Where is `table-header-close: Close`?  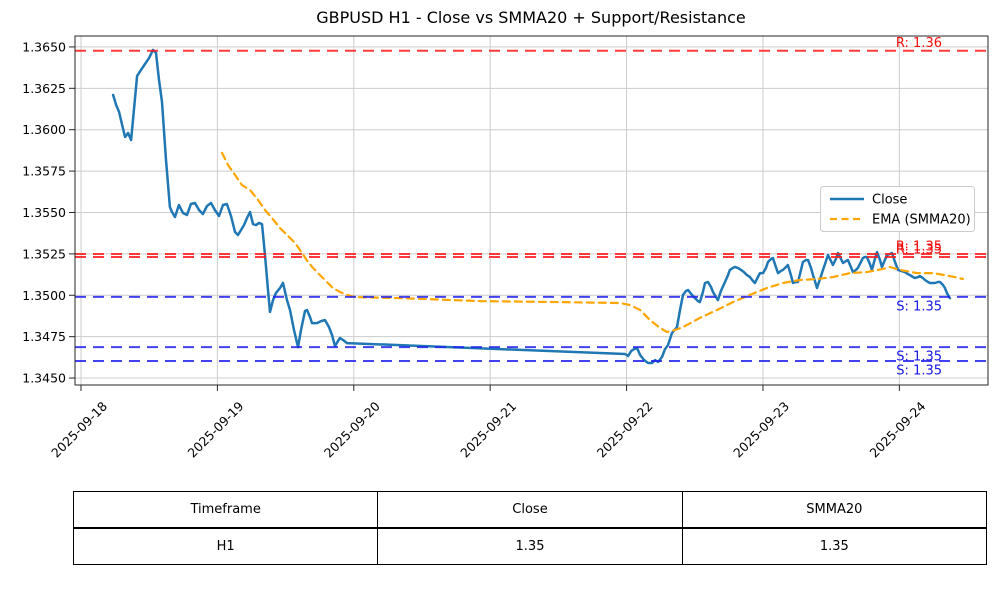 table-header-close: Close is located at coordinates (530, 510).